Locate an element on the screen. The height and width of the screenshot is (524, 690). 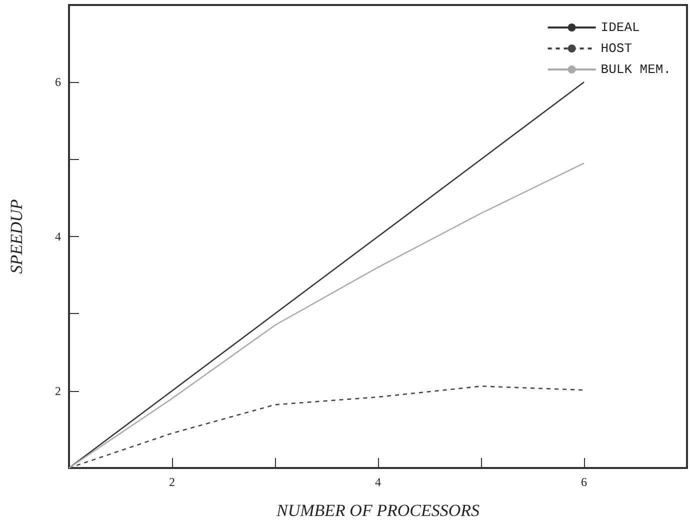
y-tick-label: 4 is located at coordinates (58, 237).